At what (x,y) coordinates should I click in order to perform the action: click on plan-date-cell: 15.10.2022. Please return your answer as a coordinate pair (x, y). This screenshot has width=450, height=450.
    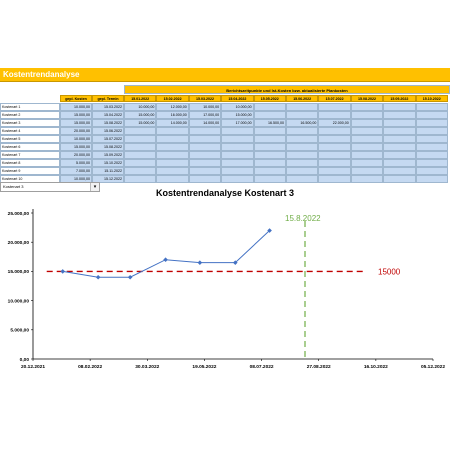
    Looking at the image, I should click on (108, 163).